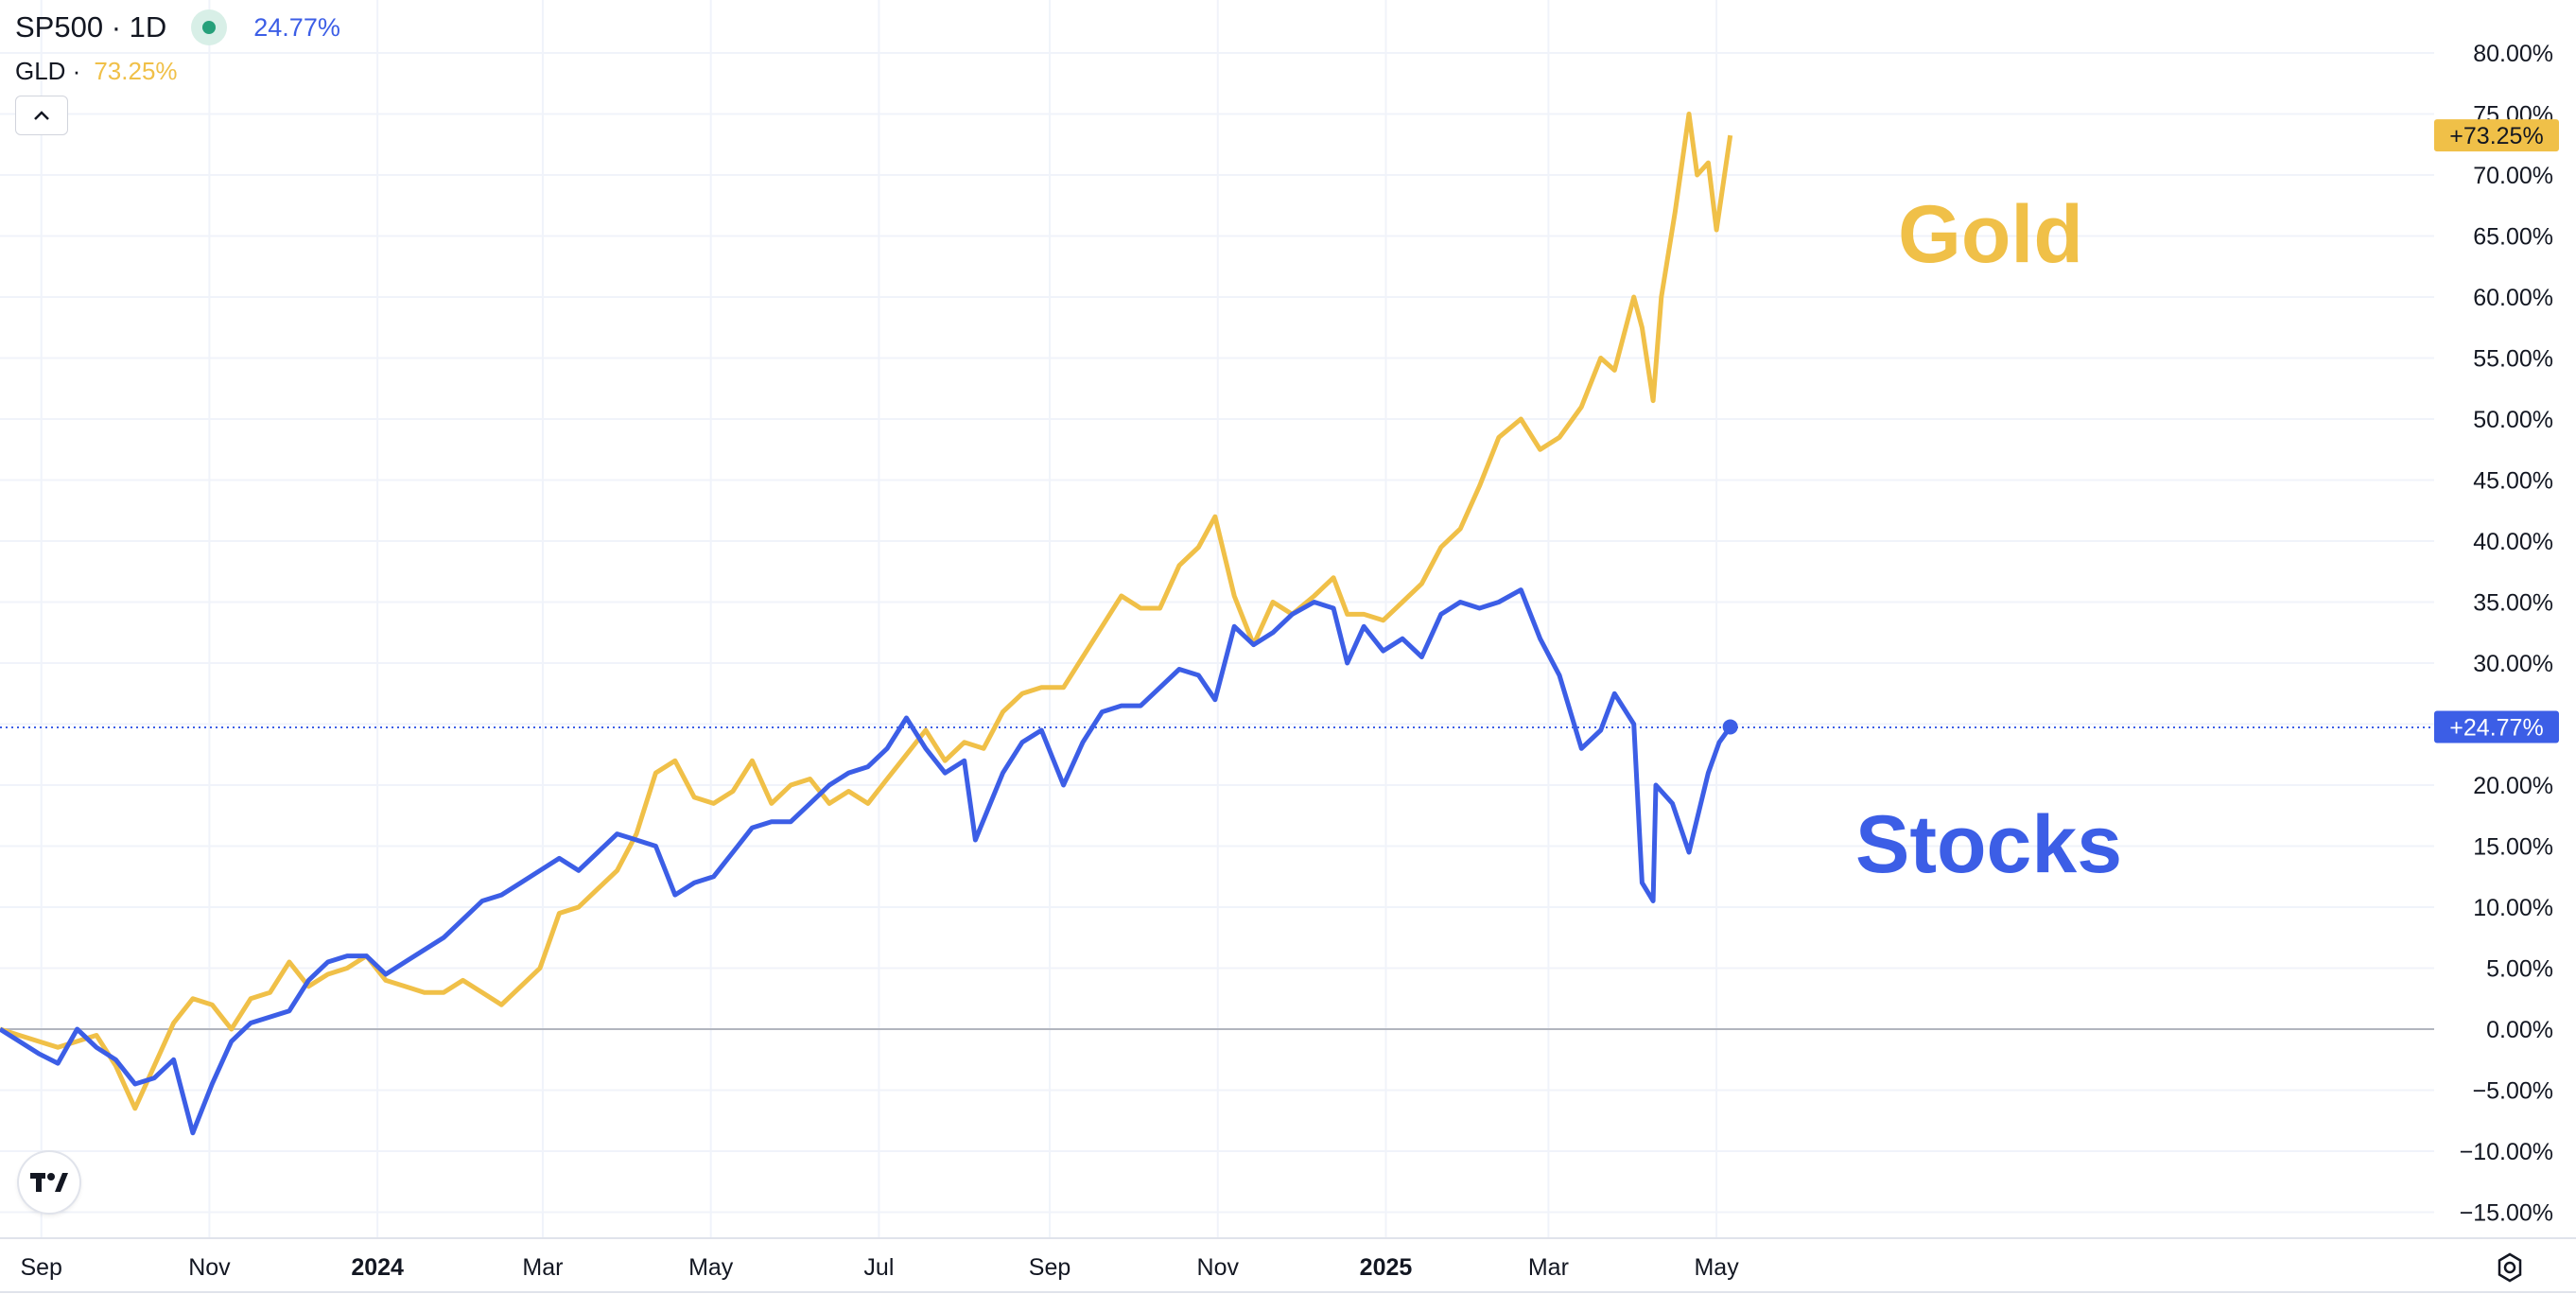 This screenshot has height=1294, width=2576. I want to click on y-tick-label: 0.00%, so click(2519, 1030).